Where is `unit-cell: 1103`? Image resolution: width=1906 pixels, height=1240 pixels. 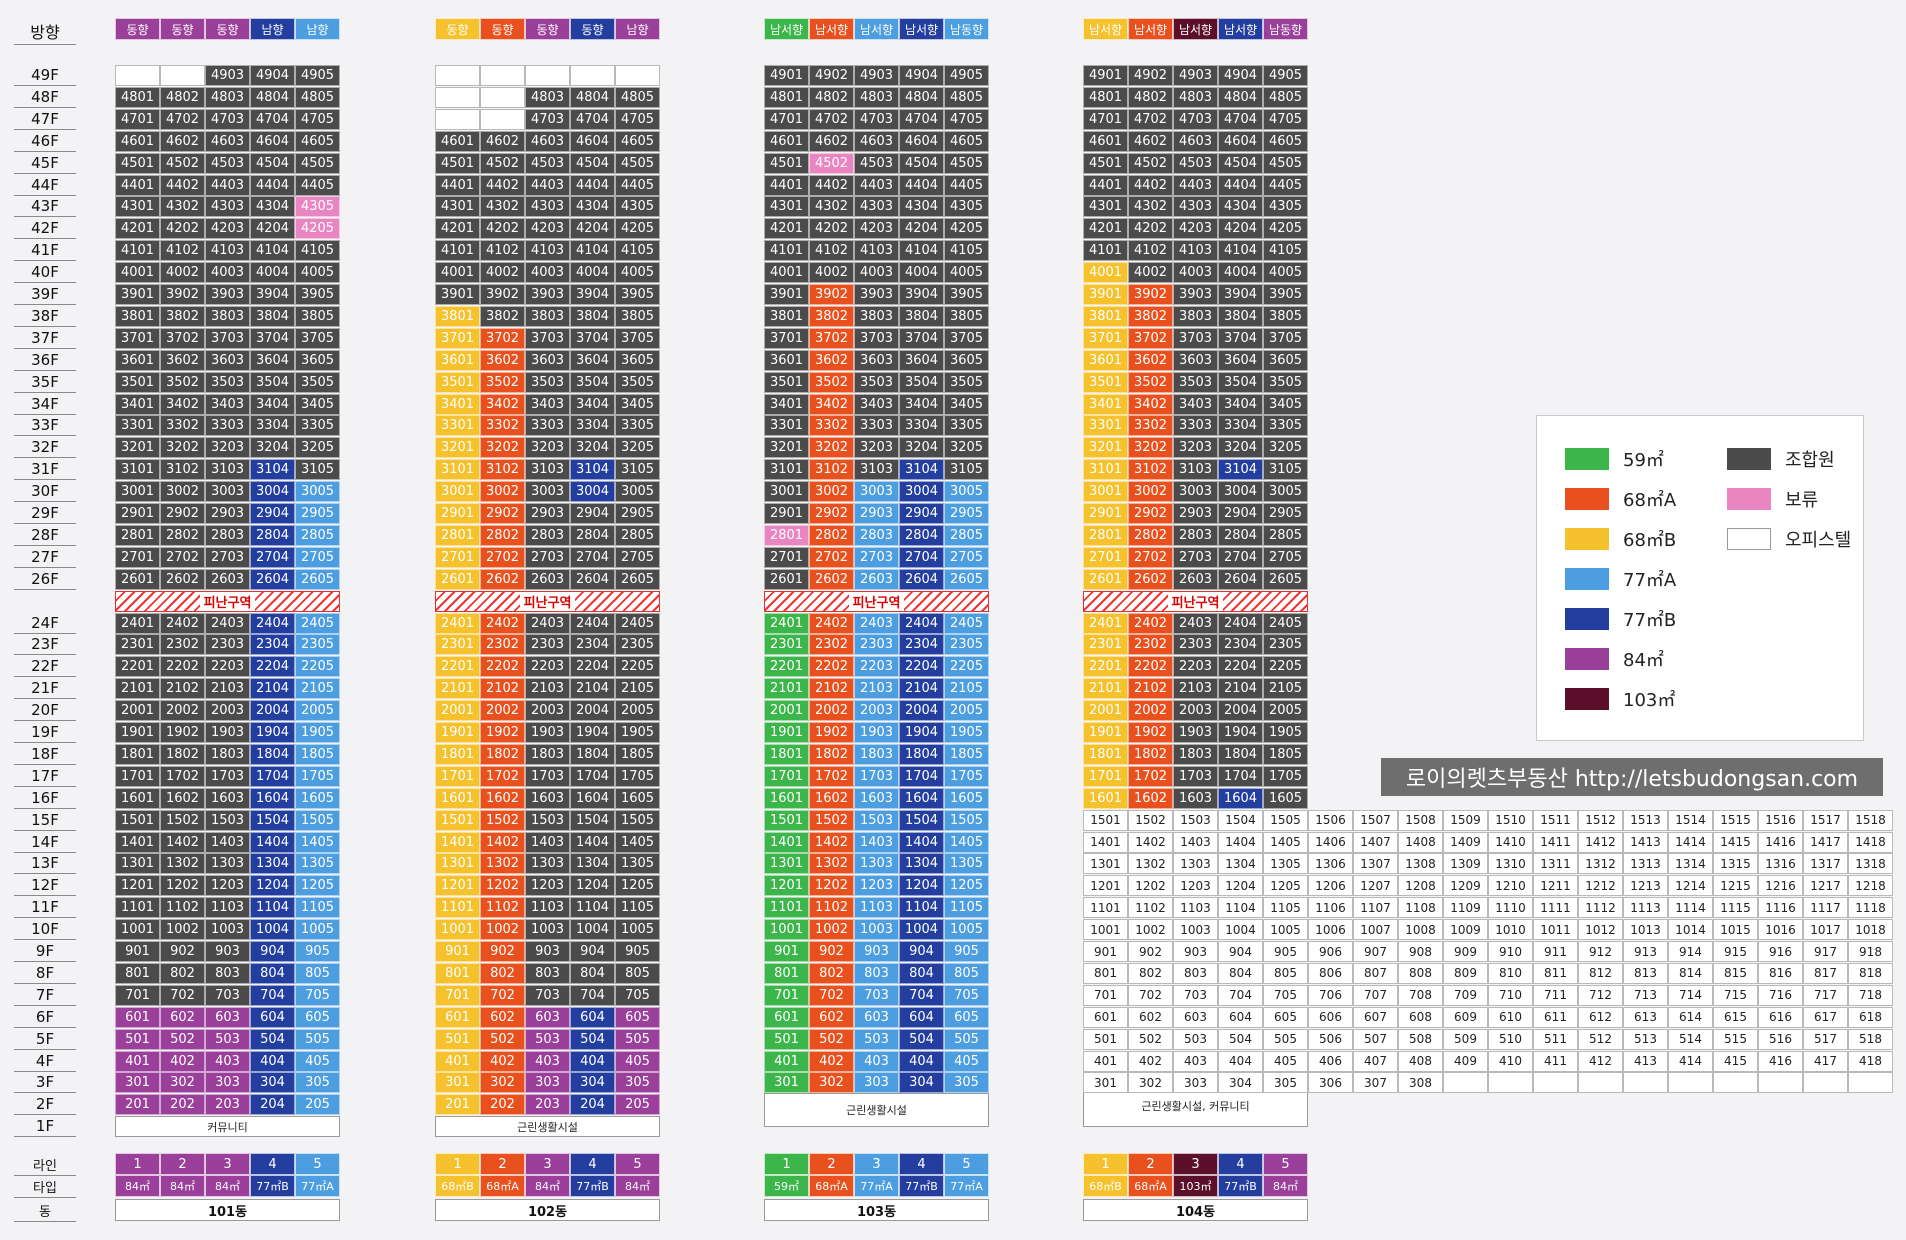 unit-cell: 1103 is located at coordinates (547, 908).